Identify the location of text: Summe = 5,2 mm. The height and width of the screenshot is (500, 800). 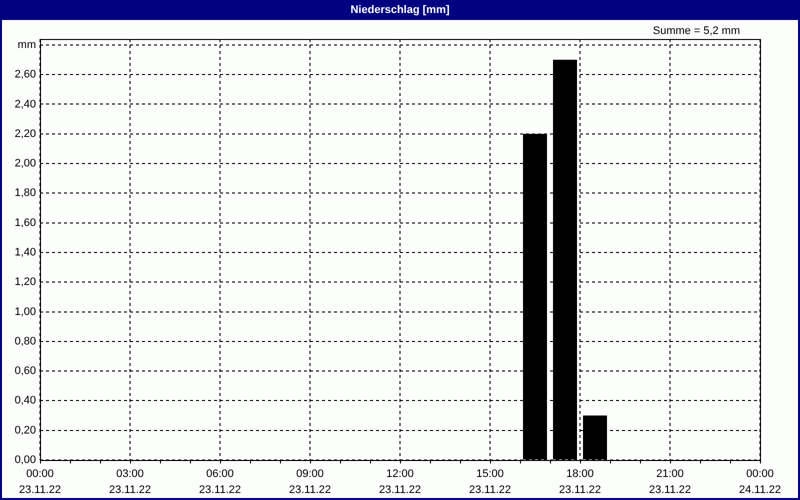
(696, 31).